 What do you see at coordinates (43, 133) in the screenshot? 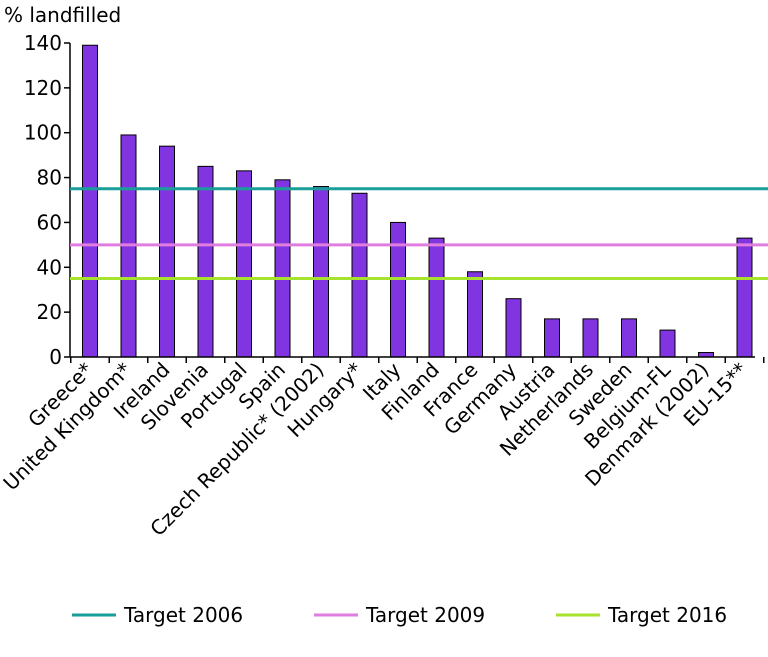
I see `y-tick-label: 100` at bounding box center [43, 133].